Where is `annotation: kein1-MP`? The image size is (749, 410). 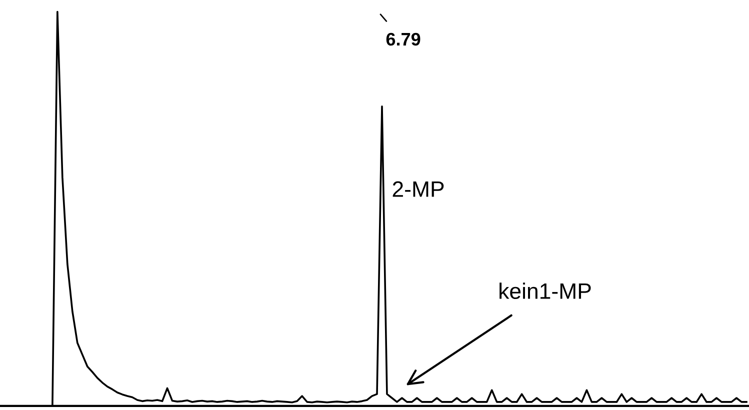 annotation: kein1-MP is located at coordinates (545, 291).